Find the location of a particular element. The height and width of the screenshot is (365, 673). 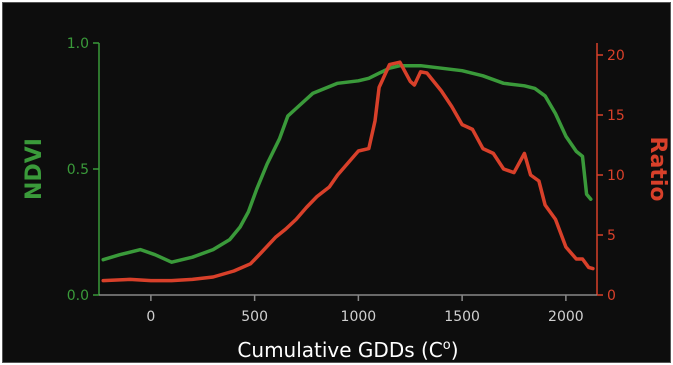

x-ticks: 0 500 1000 1500 2000 is located at coordinates (365, 310).